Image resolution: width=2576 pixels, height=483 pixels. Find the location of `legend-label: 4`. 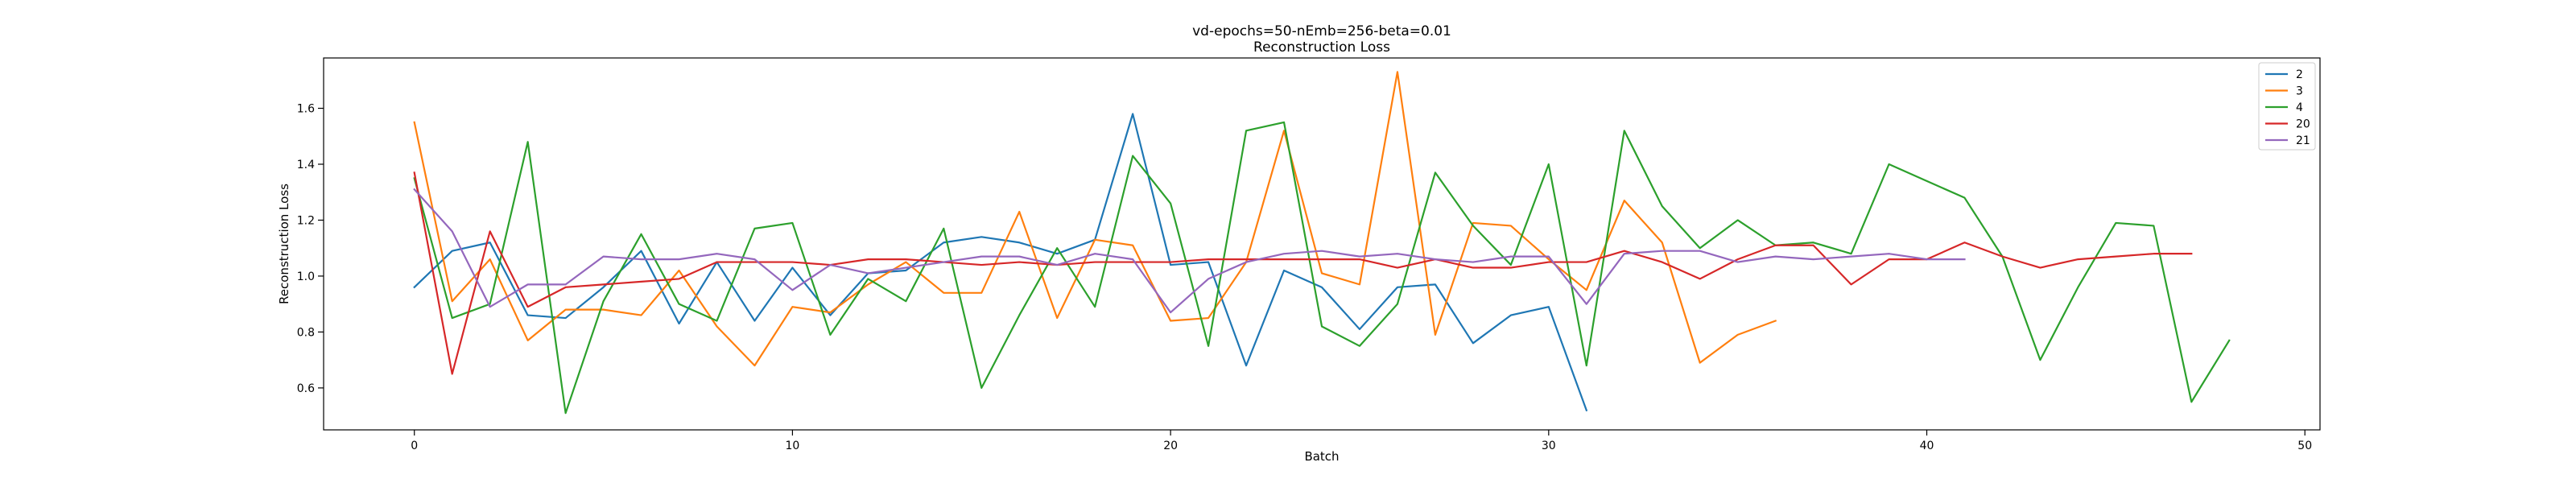

legend-label: 4 is located at coordinates (2299, 107).